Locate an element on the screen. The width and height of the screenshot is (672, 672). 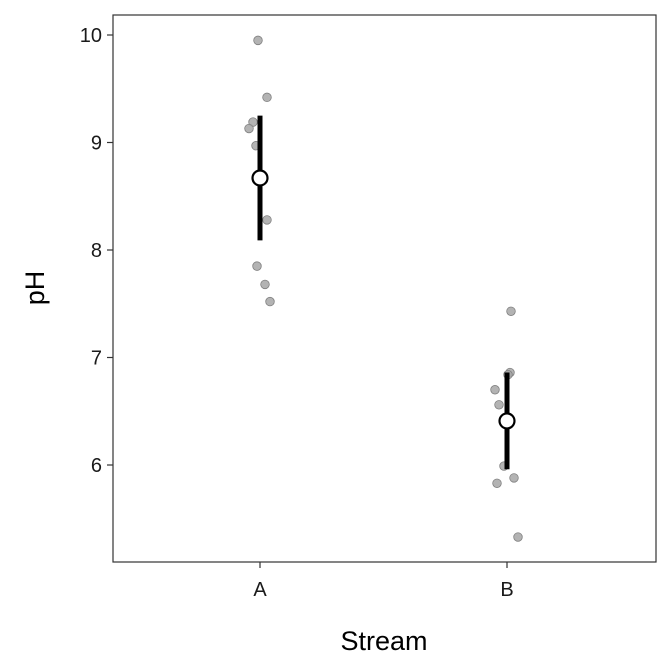
y-tick-label: 10 is located at coordinates (91, 36).